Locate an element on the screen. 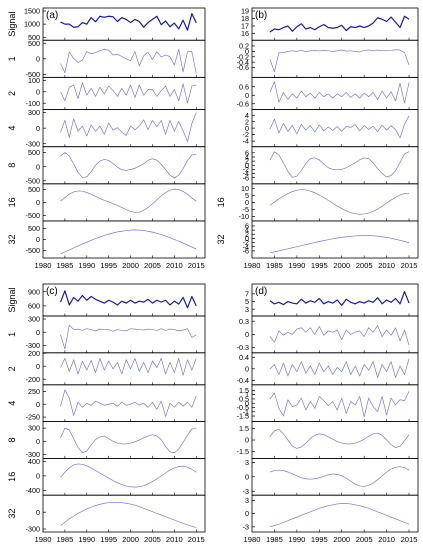 This screenshot has height=550, width=423. y-tick-label: -300 is located at coordinates (33, 529).